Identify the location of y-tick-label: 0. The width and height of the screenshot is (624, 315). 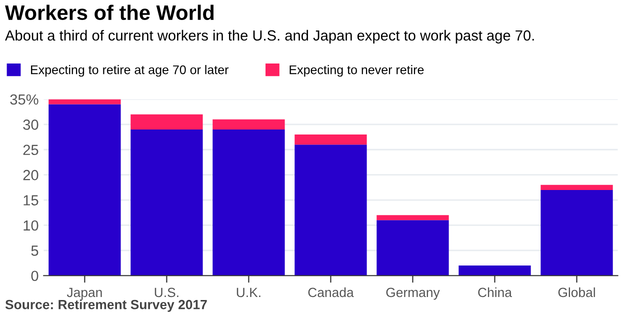
(34, 276).